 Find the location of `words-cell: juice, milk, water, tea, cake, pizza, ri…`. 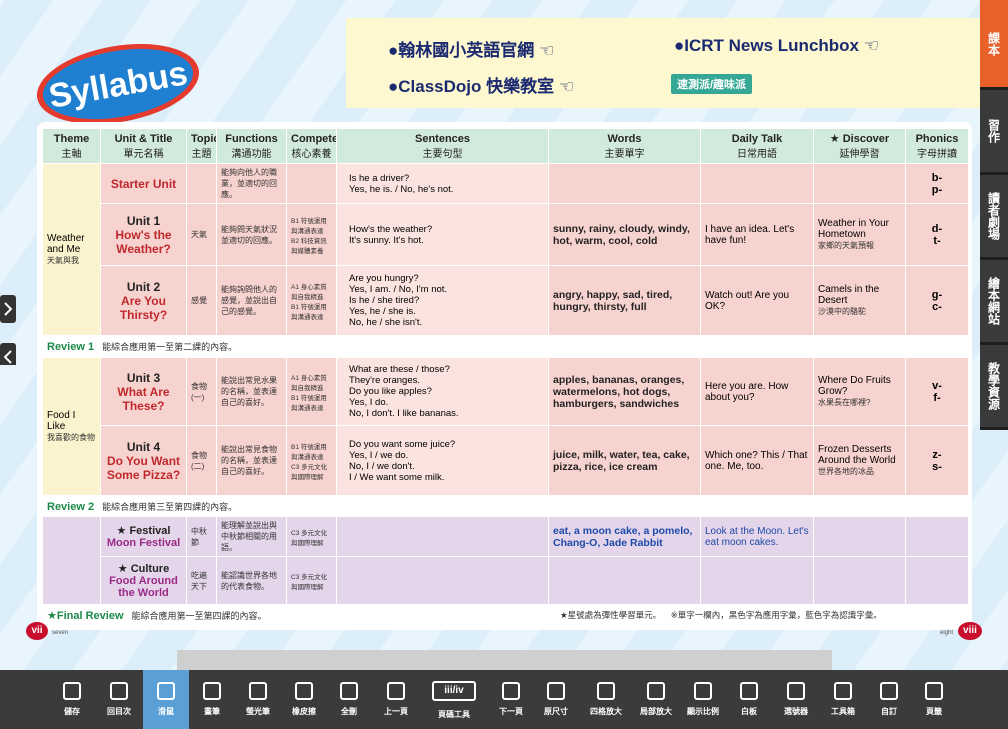

words-cell: juice, milk, water, tea, cake, pizza, ri… is located at coordinates (624, 460).